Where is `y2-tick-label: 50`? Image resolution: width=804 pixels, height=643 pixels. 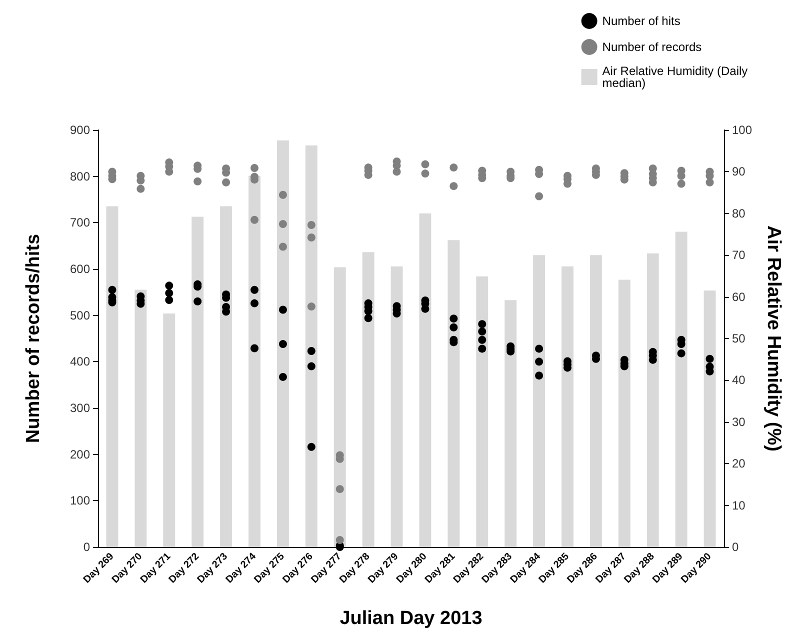 y2-tick-label: 50 is located at coordinates (739, 339).